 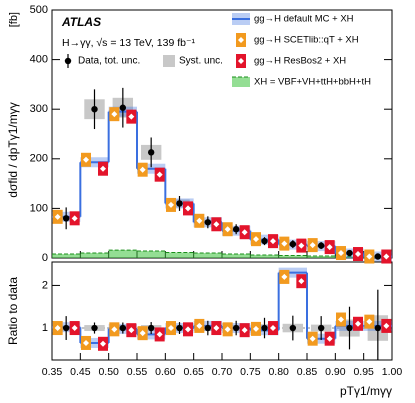 I want to click on y-tick-label: 100, so click(x=39, y=208).